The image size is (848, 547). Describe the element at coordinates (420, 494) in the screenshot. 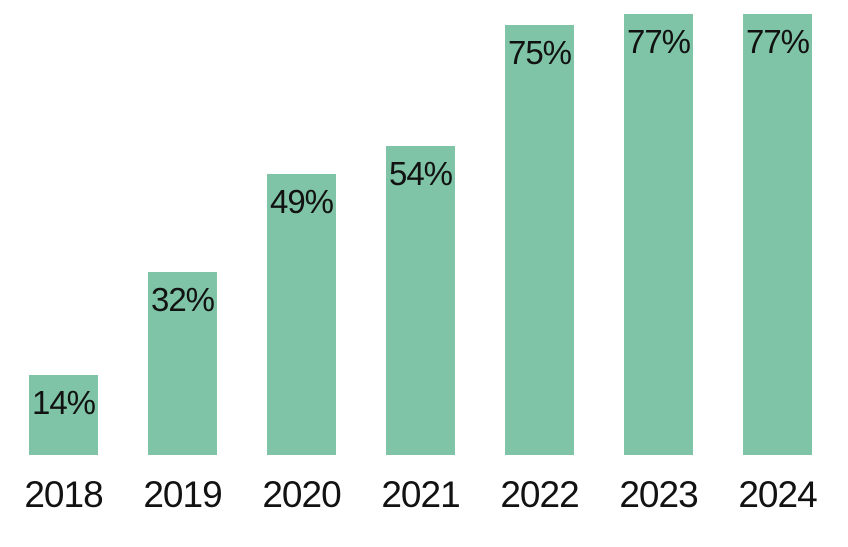

I see `x-tick-label-2021: 2021` at that location.